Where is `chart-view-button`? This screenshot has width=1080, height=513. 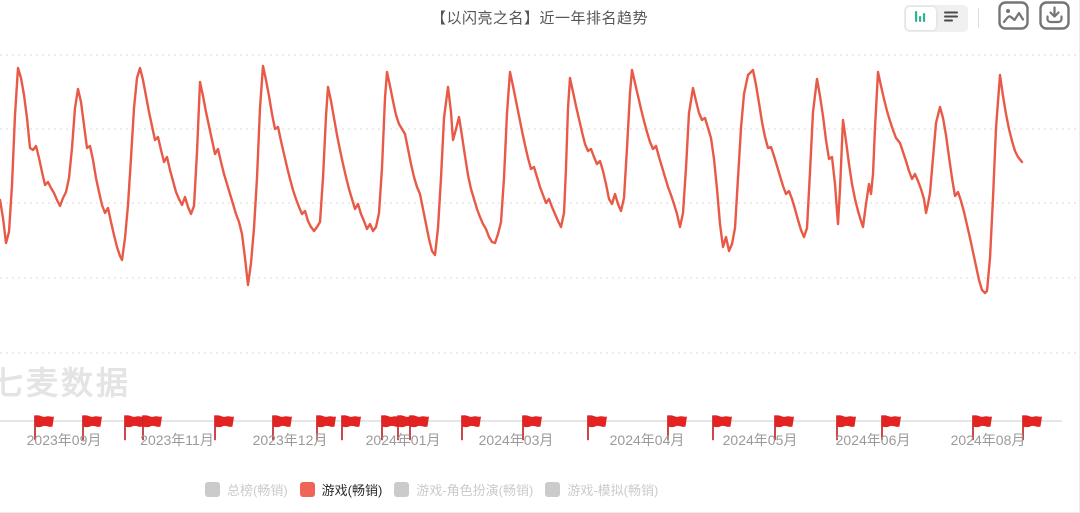
chart-view-button is located at coordinates (921, 18).